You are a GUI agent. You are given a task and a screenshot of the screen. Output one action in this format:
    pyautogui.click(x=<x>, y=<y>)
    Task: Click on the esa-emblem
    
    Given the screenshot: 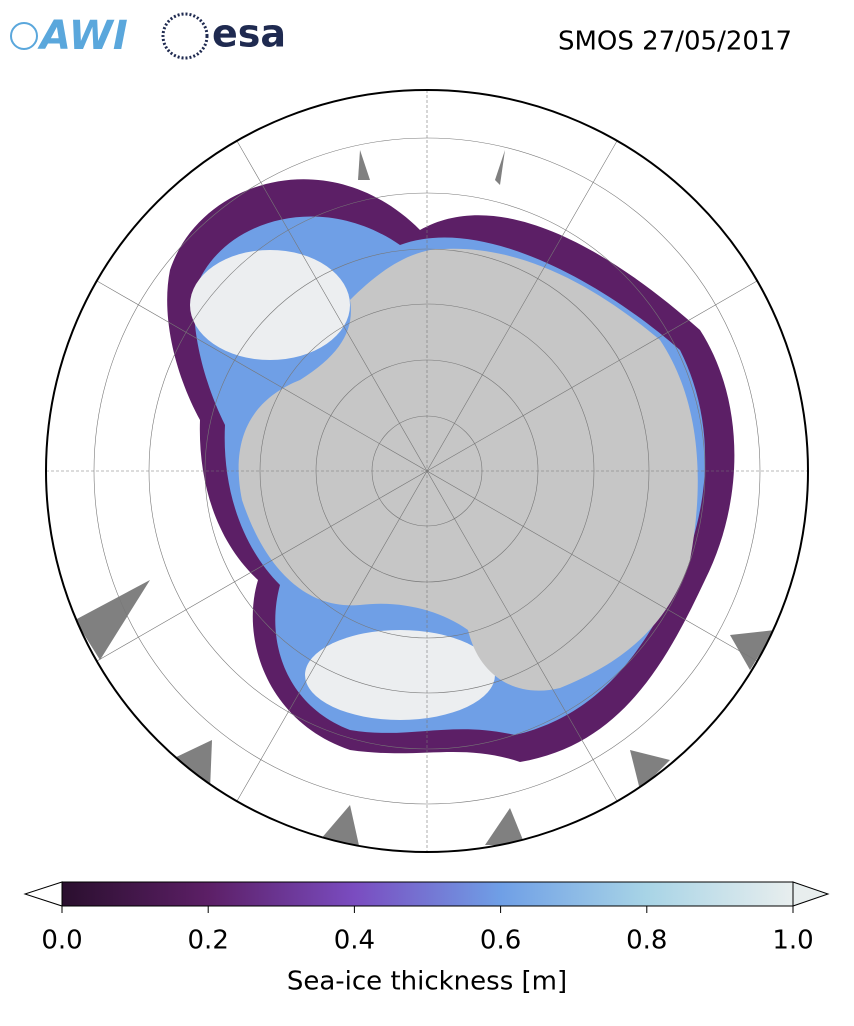 What is the action you would take?
    pyautogui.click(x=185, y=36)
    